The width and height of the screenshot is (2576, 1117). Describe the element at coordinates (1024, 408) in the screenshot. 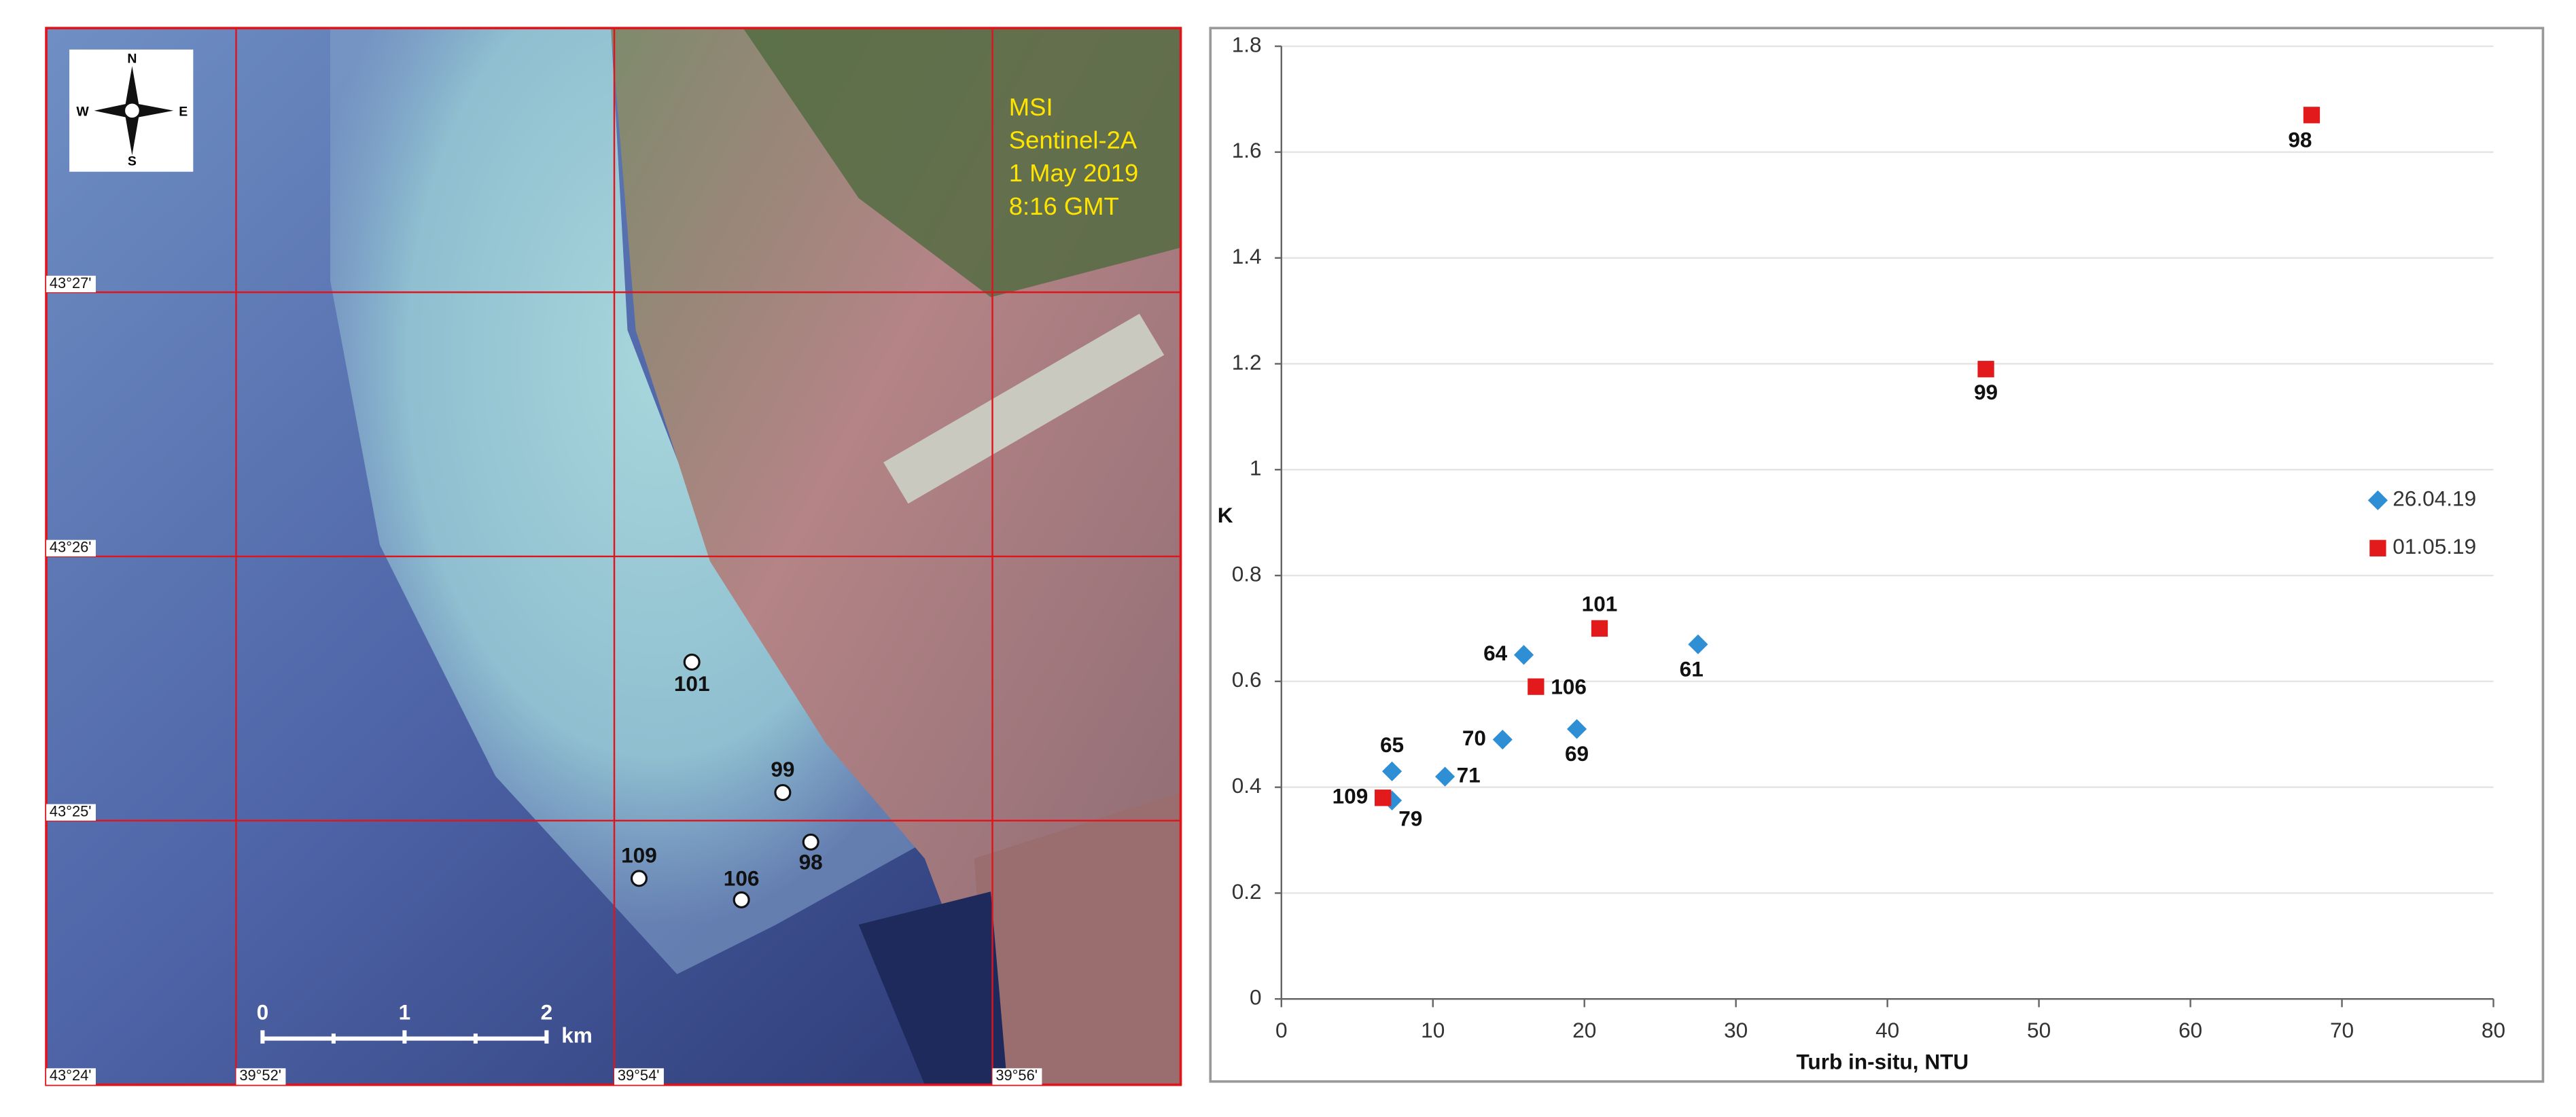

I see `runway` at that location.